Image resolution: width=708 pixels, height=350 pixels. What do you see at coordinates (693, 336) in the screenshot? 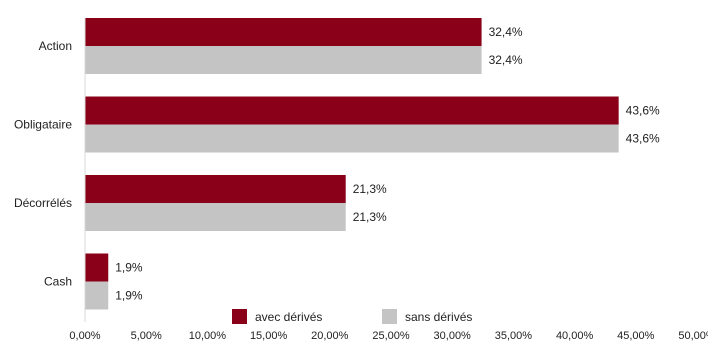
I see `x-tick-label: 50,00%` at bounding box center [693, 336].